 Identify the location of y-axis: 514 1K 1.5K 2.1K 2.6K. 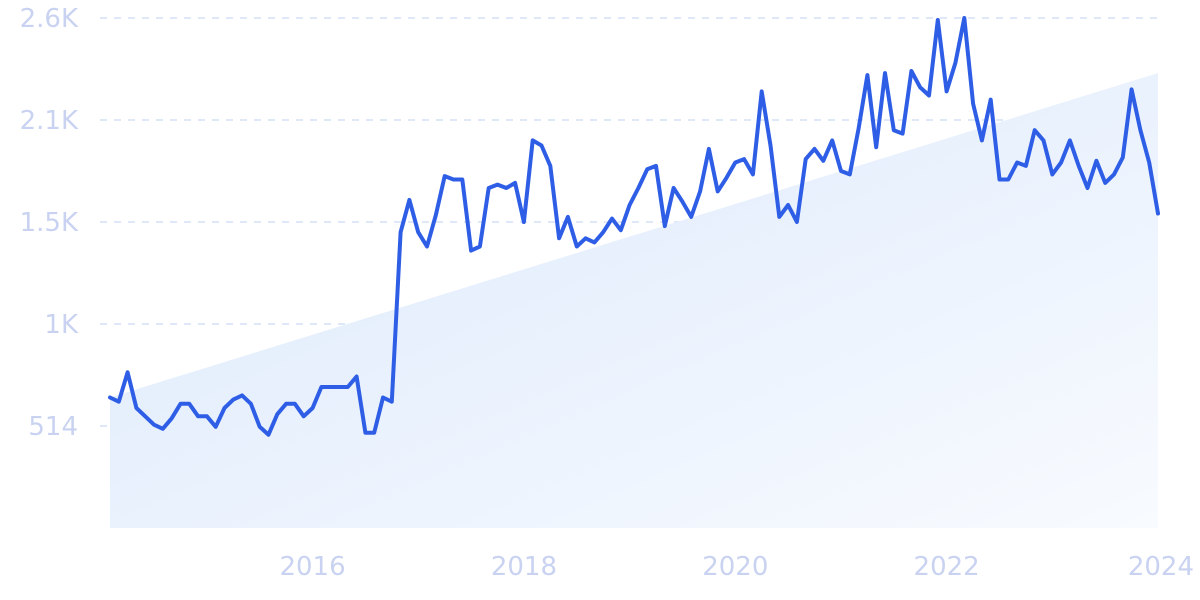
(49, 223).